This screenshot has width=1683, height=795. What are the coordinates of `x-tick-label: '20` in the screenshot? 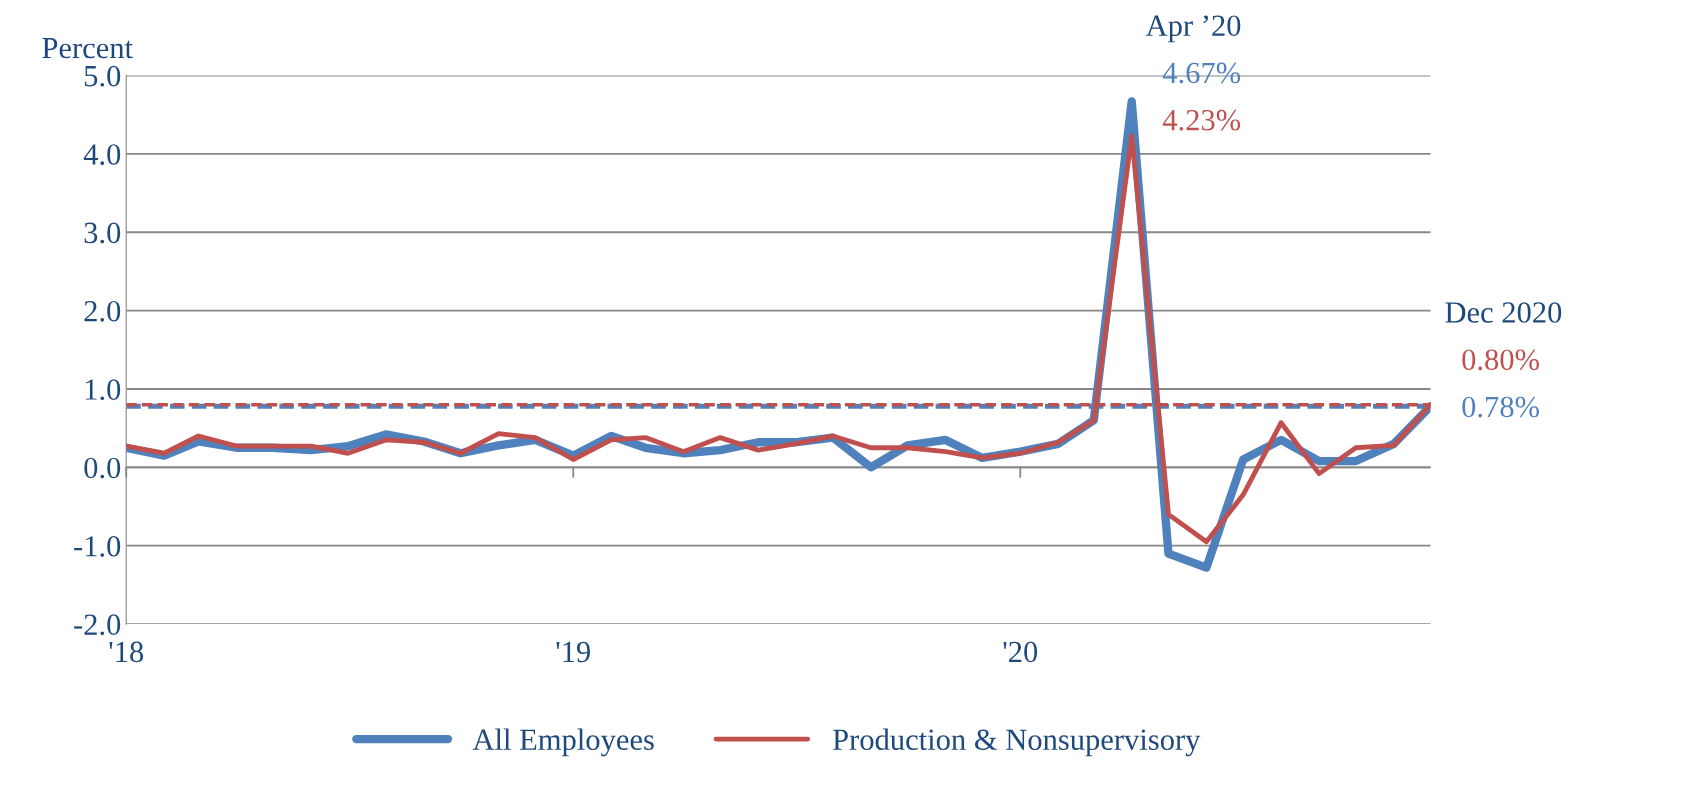 It's located at (1020, 652).